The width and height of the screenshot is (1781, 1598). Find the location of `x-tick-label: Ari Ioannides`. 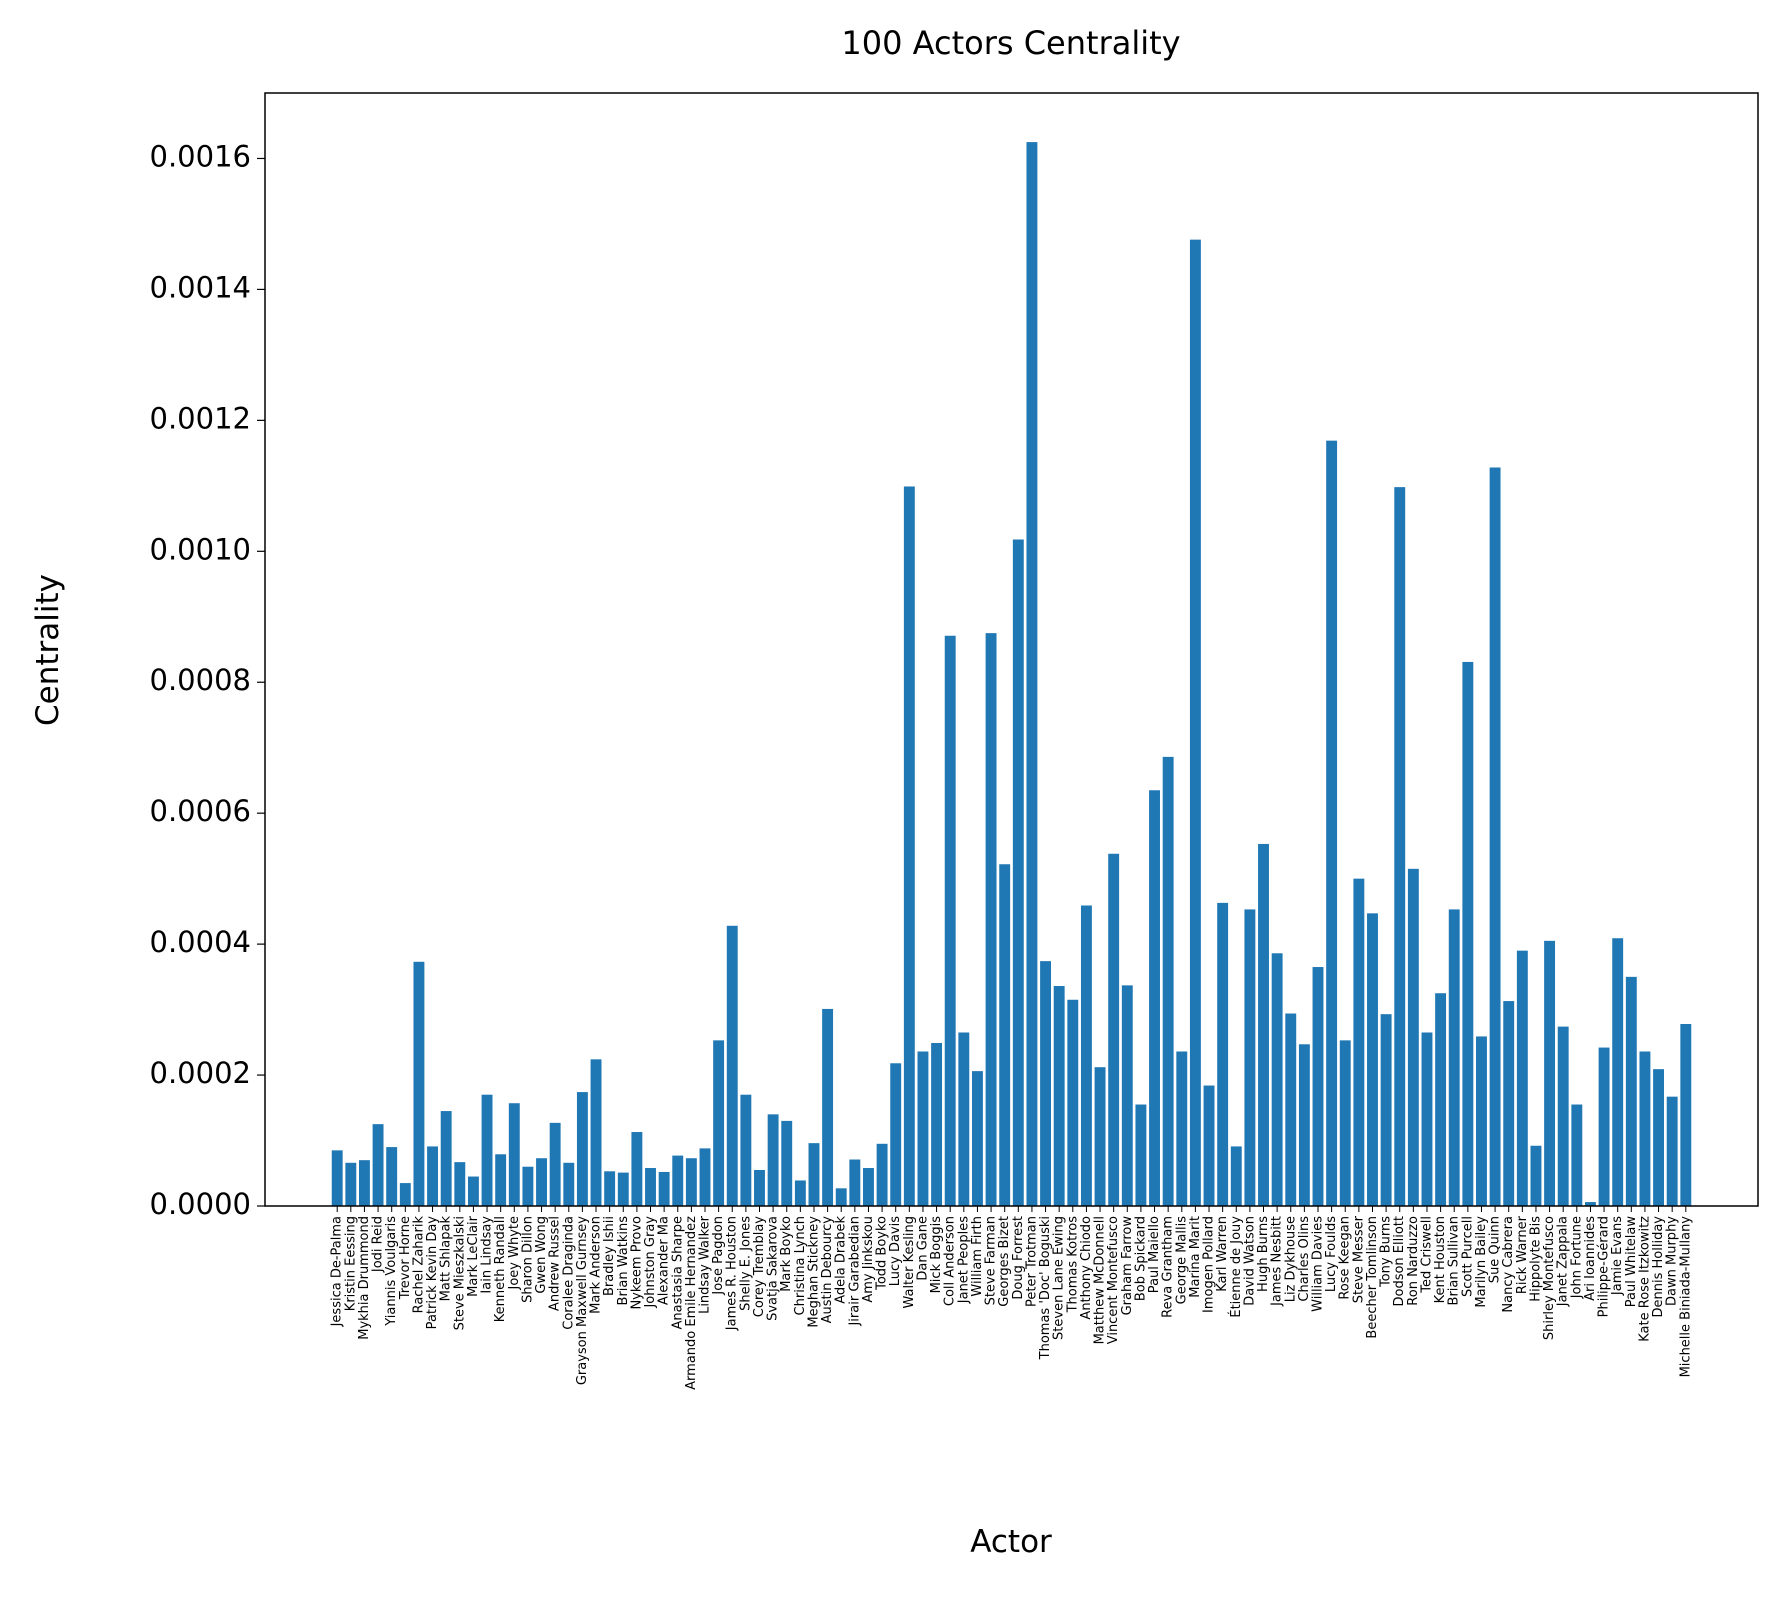

x-tick-label: Ari Ioannides is located at coordinates (1590, 1258).